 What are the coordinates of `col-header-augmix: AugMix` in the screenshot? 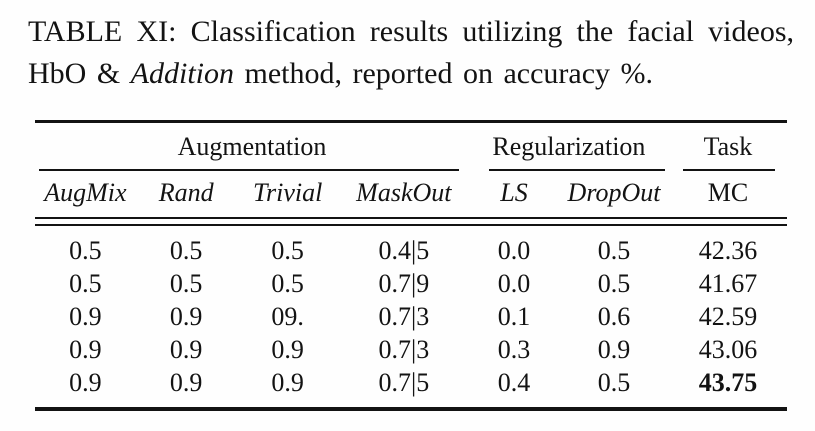 It's located at (85, 192).